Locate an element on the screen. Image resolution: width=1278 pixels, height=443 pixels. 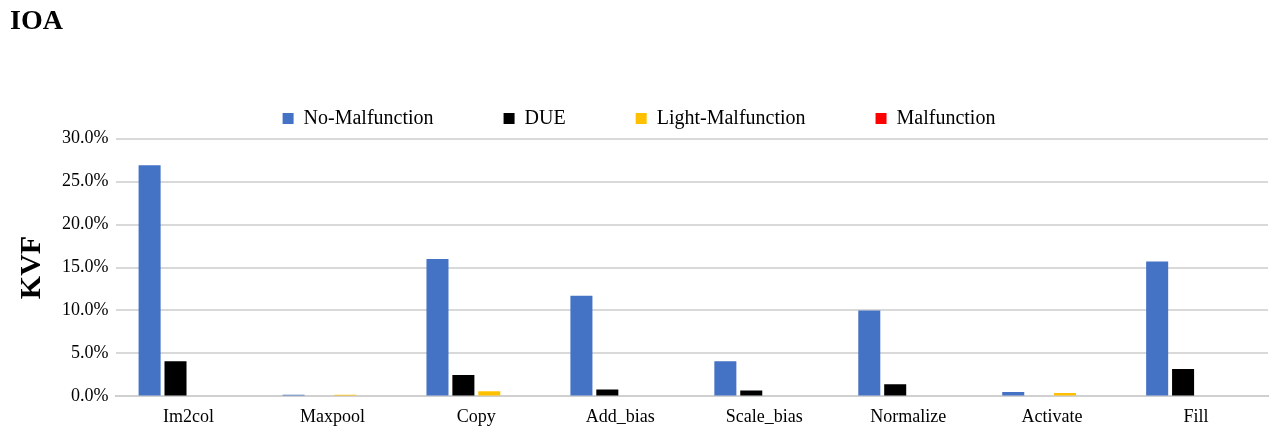
y-tick-label: 5.0% is located at coordinates (89, 352).